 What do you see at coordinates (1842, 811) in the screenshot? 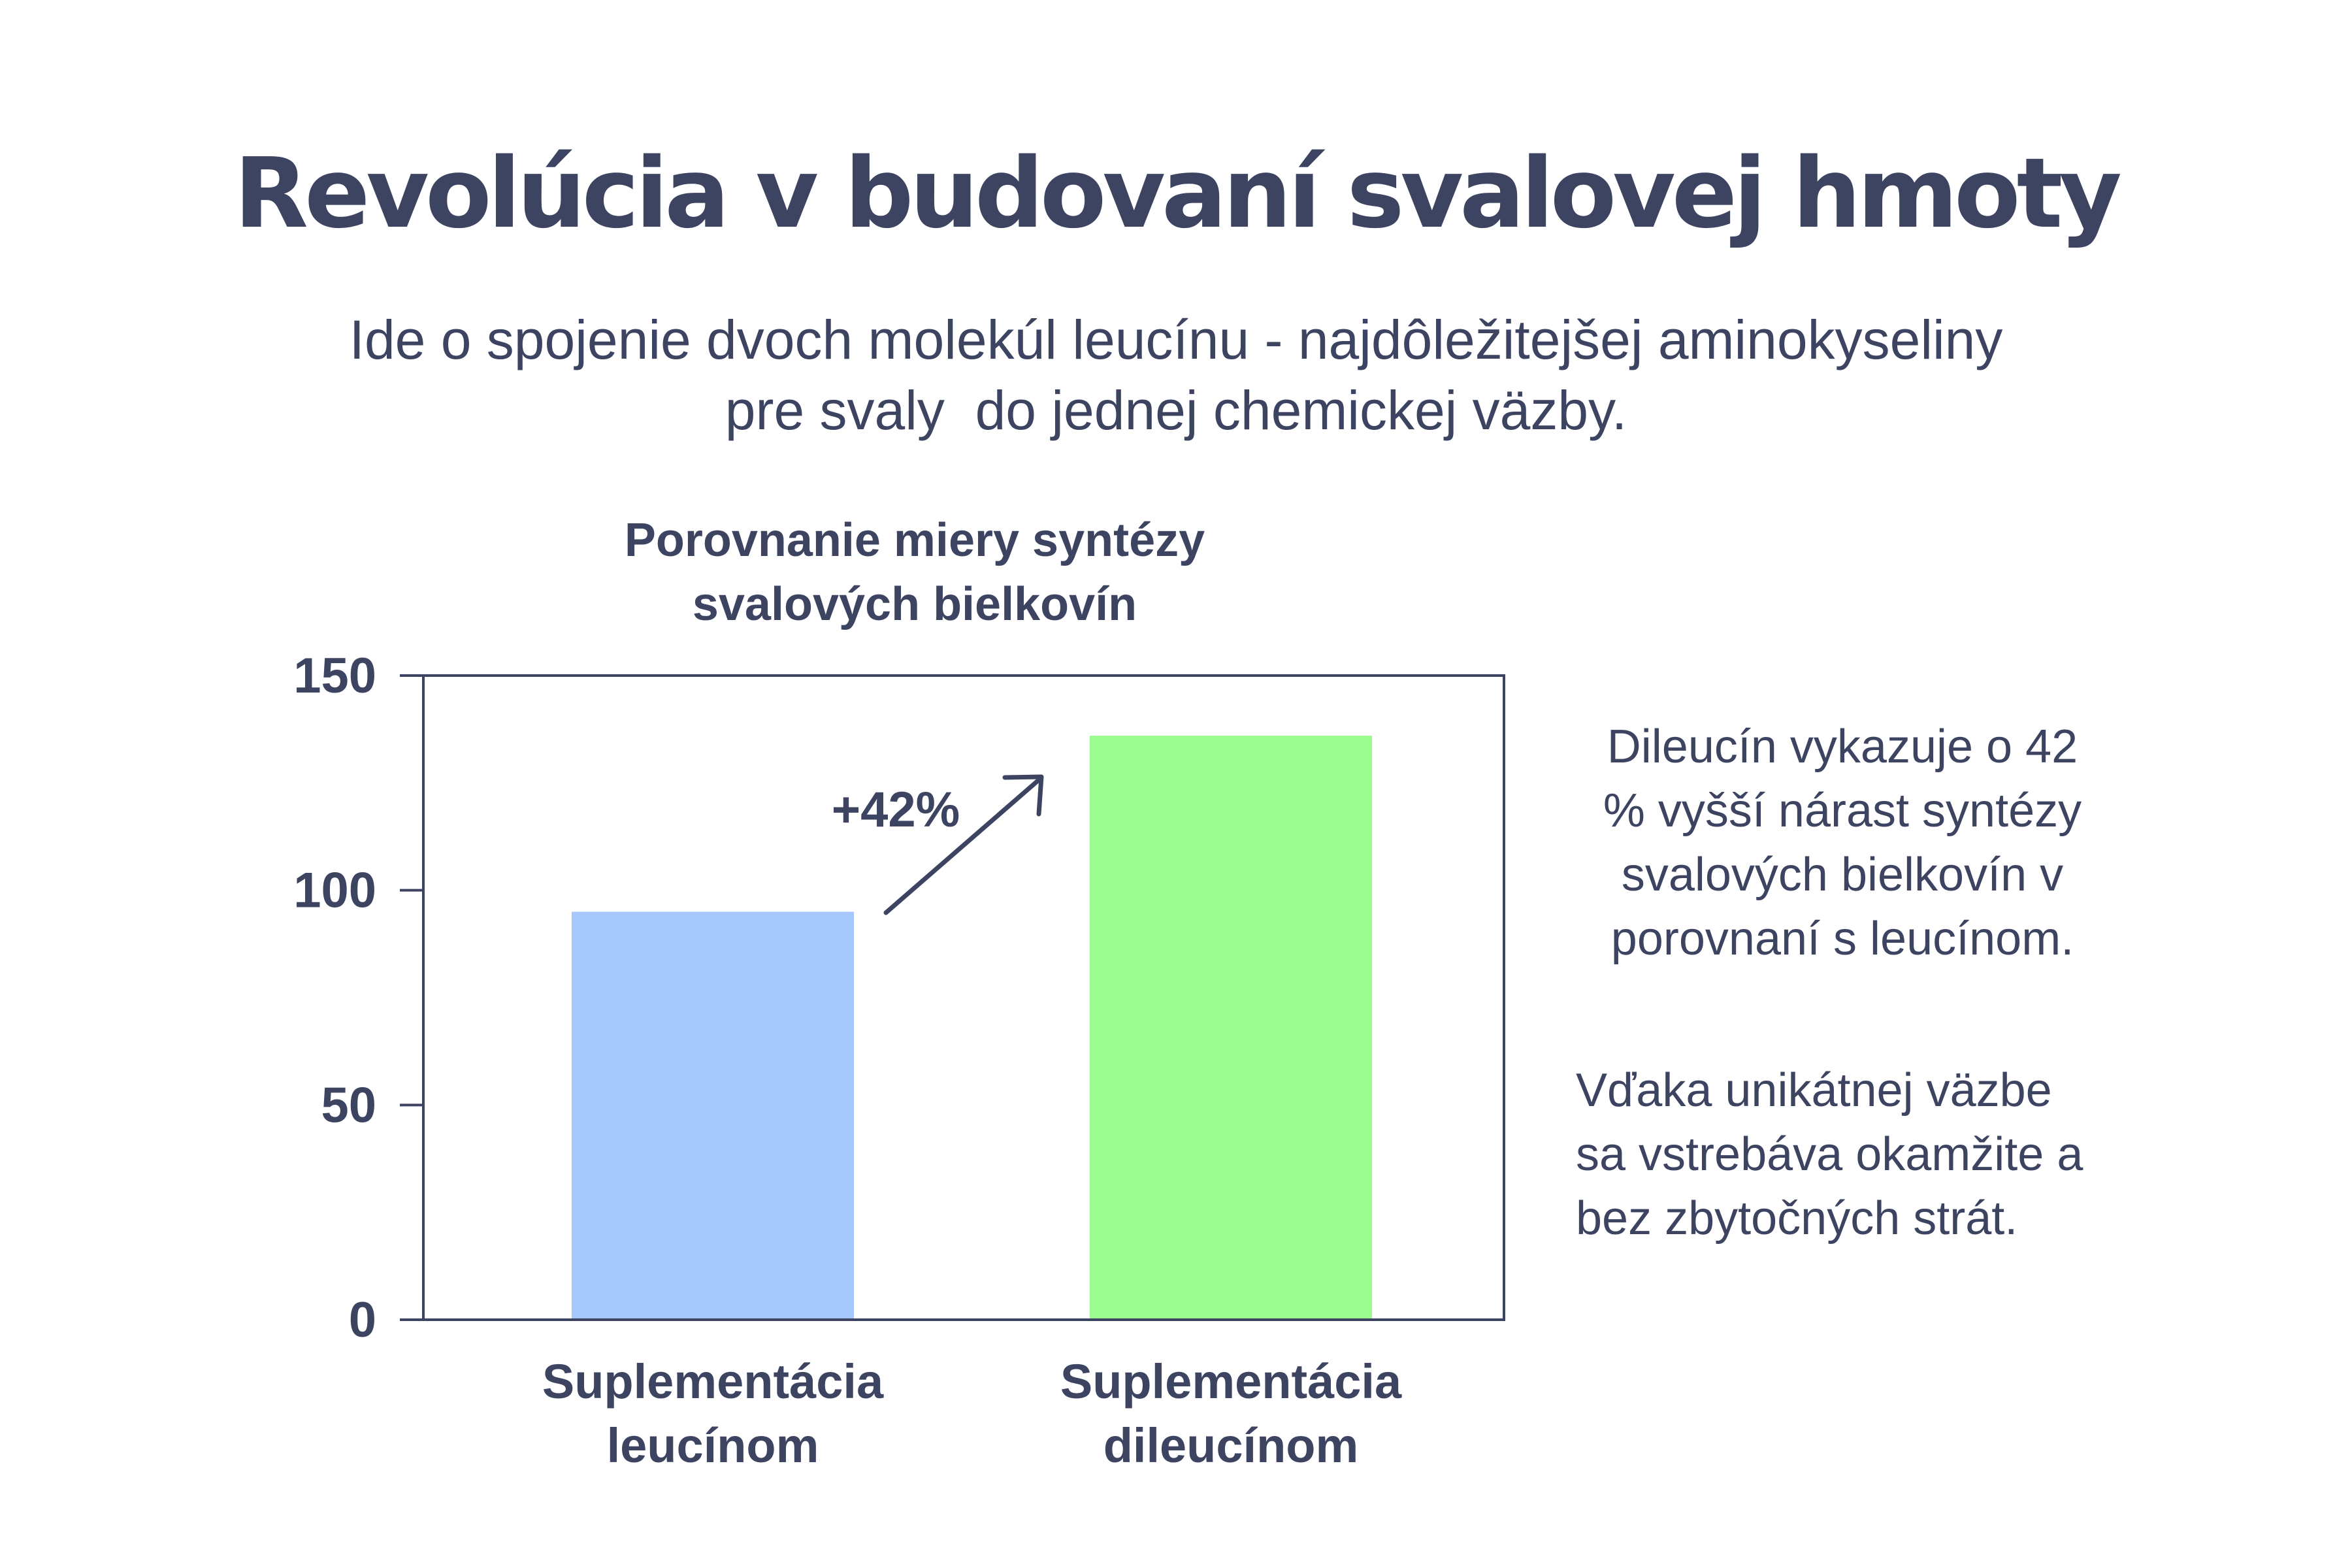
I see `side-paragraph-1-line-2: % vyšší nárast syntézy` at bounding box center [1842, 811].